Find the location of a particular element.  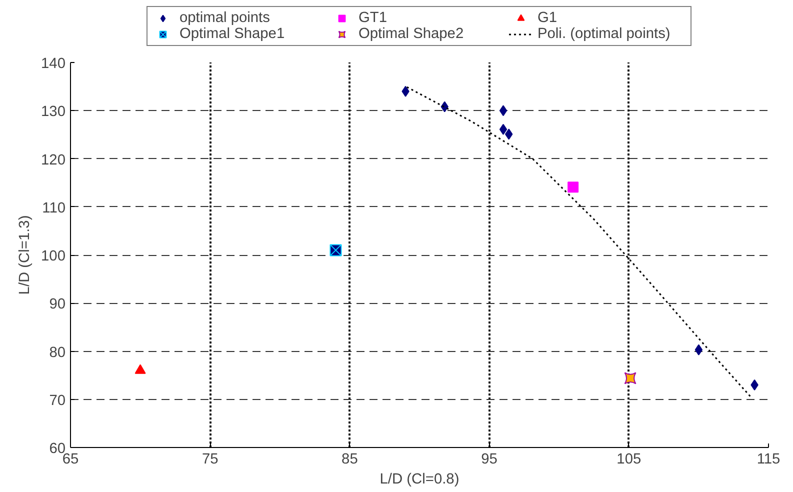

y-tick-label: 80 is located at coordinates (57, 352).